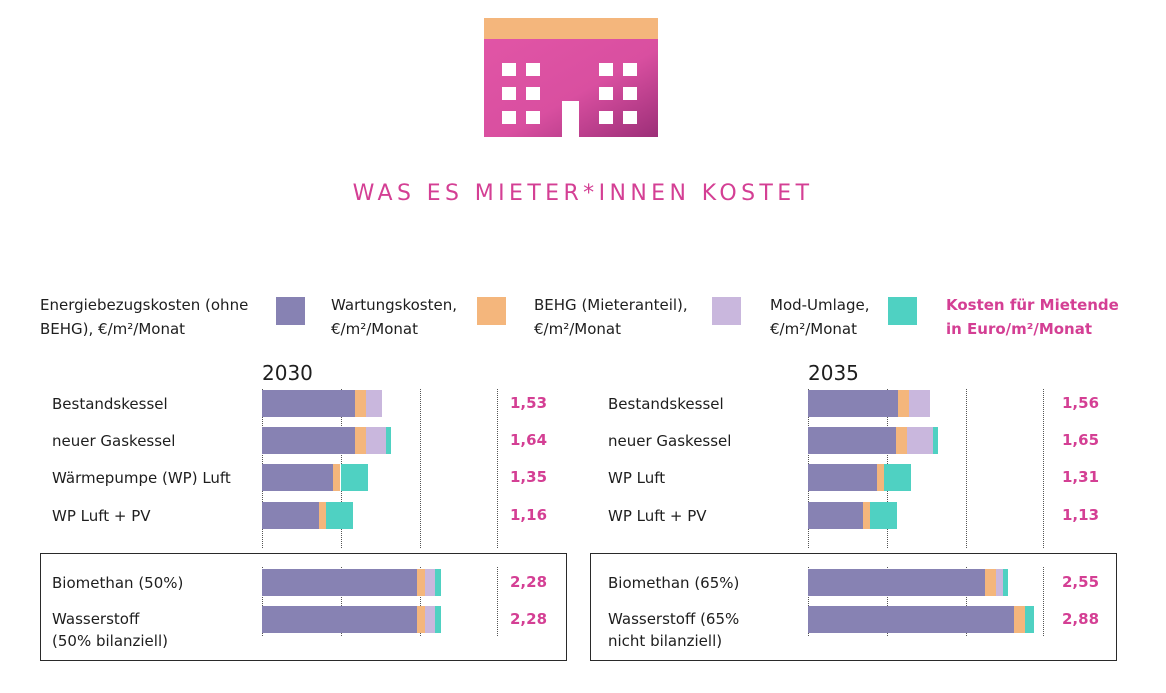 This screenshot has width=1166, height=693. What do you see at coordinates (1081, 619) in the screenshot?
I see `total-value-2035-5: 2,88` at bounding box center [1081, 619].